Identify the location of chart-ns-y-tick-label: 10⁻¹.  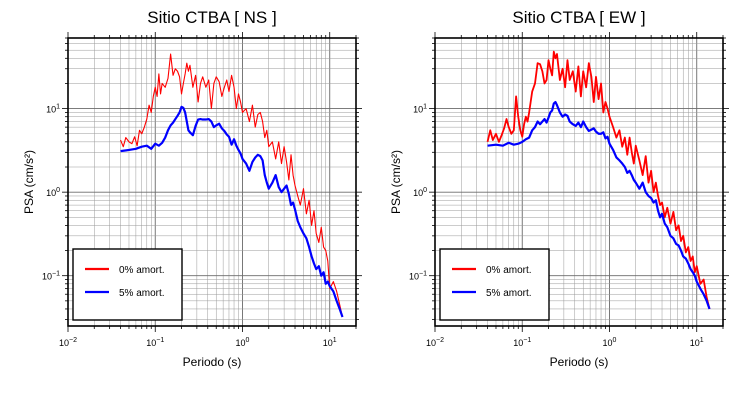
(51, 276).